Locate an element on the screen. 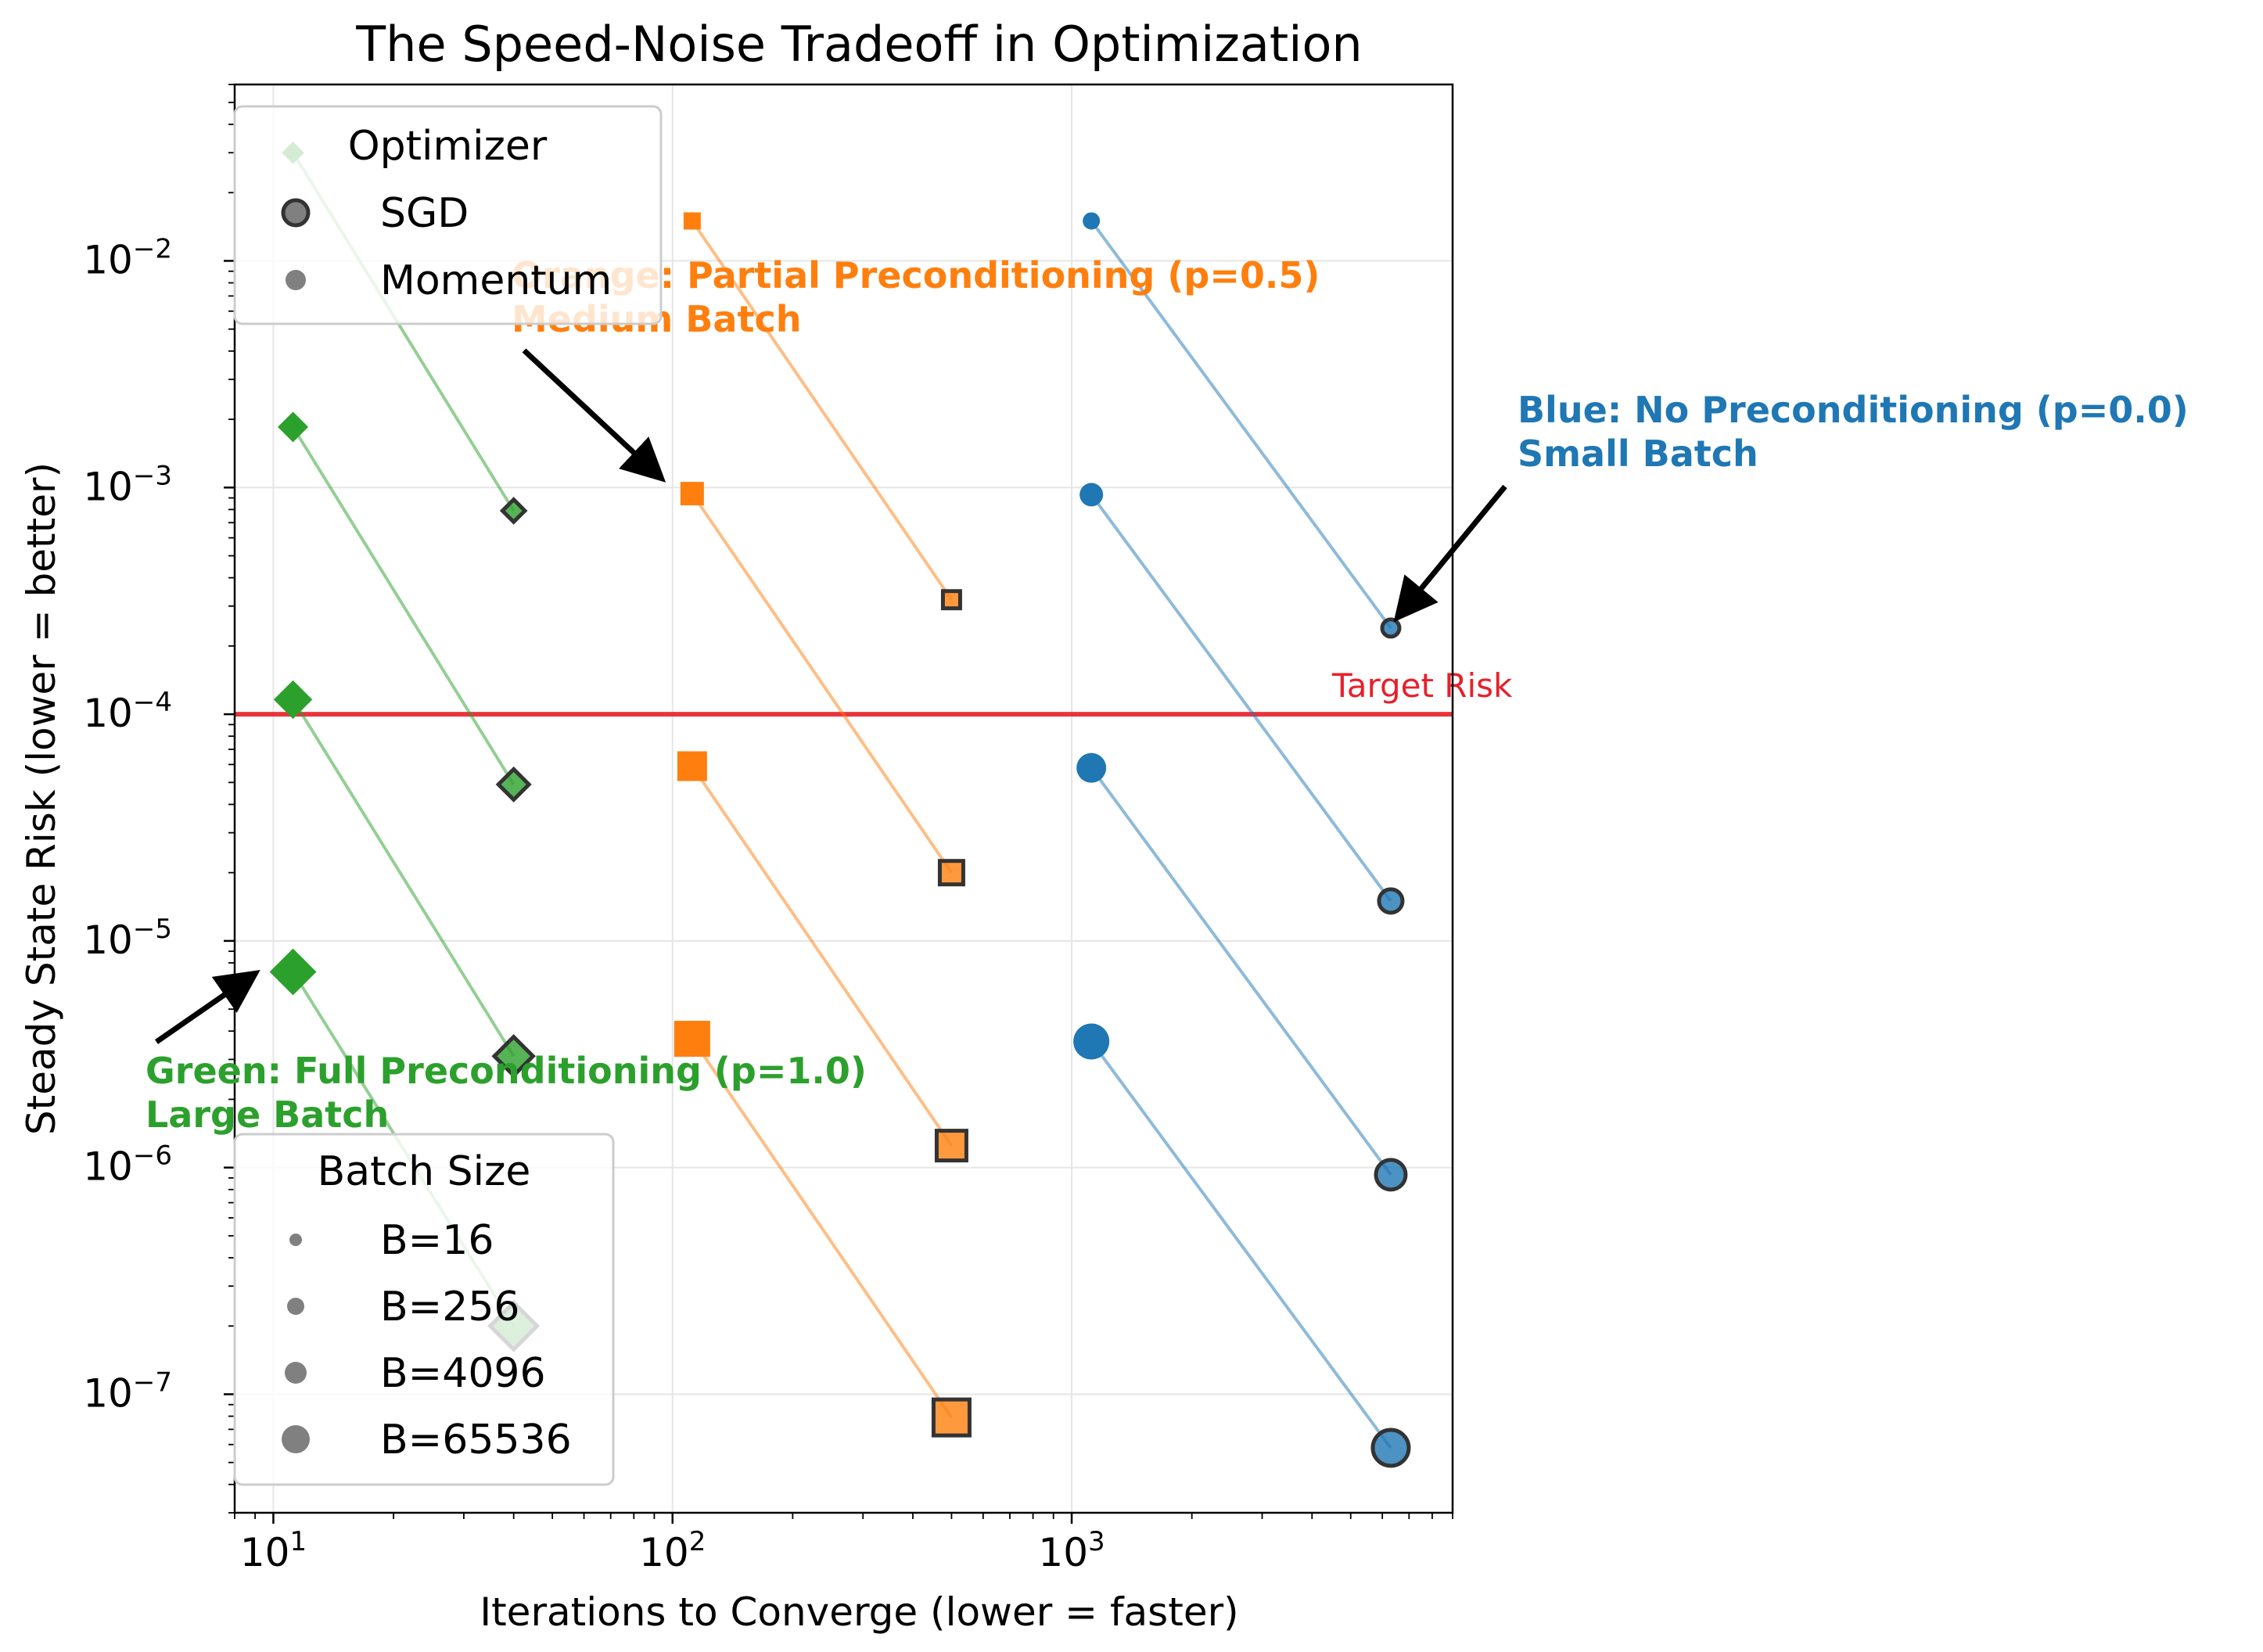 This screenshot has height=1652, width=2263. y-axis-label: Steady State Risk (lower = better) is located at coordinates (42, 798).